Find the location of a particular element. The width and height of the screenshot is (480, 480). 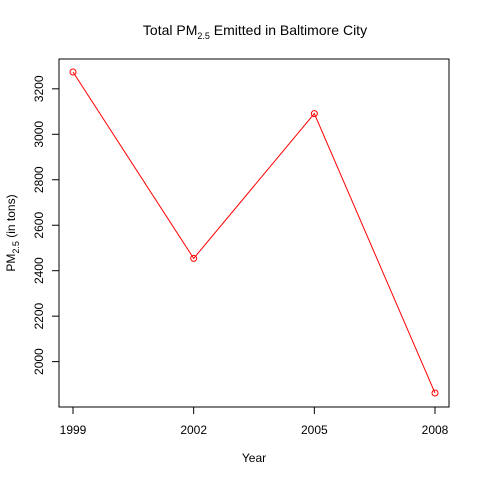

chart-title: Total PM2.5 Emitted in Baltimore City is located at coordinates (255, 31).